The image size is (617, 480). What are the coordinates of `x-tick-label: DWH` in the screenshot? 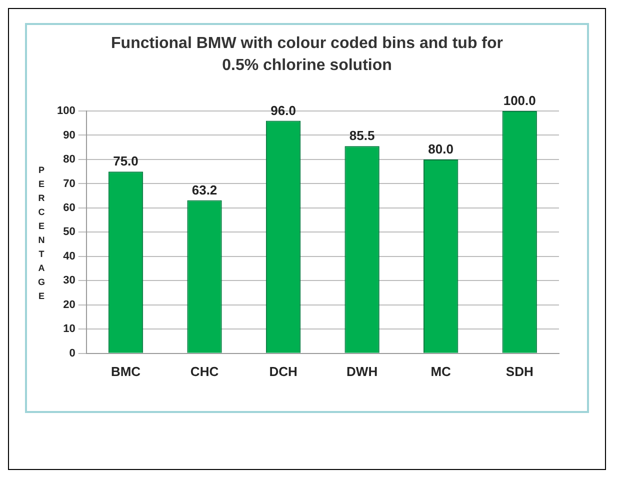 It's located at (362, 371).